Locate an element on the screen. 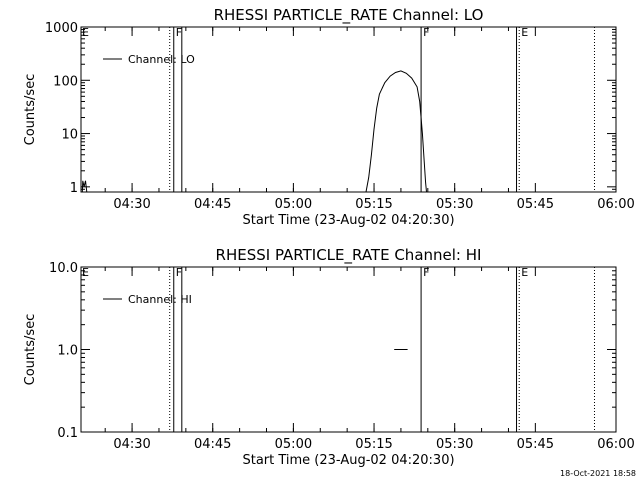  lo-x-tick-label: 05:00 is located at coordinates (293, 204).